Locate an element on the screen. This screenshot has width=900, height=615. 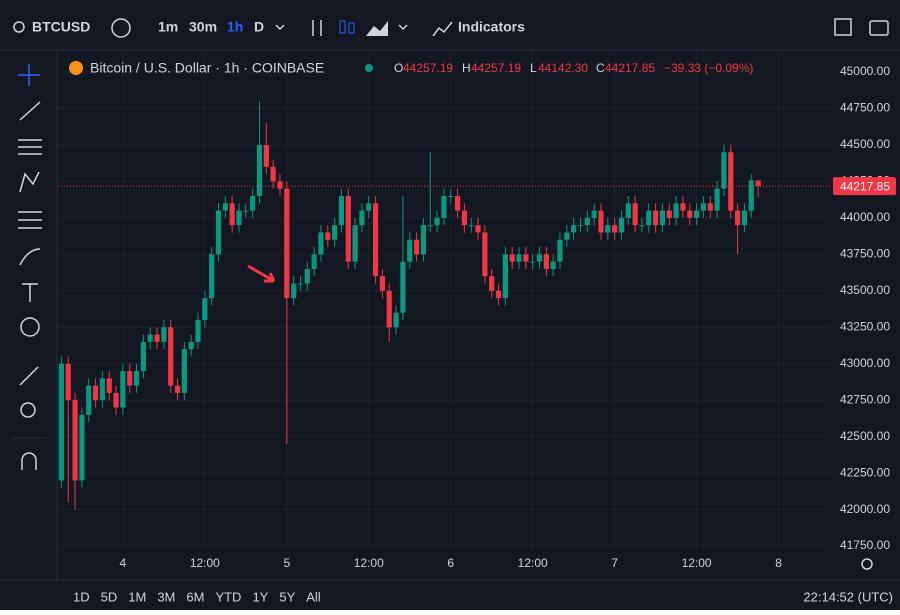
range-button: 1Y is located at coordinates (260, 596).